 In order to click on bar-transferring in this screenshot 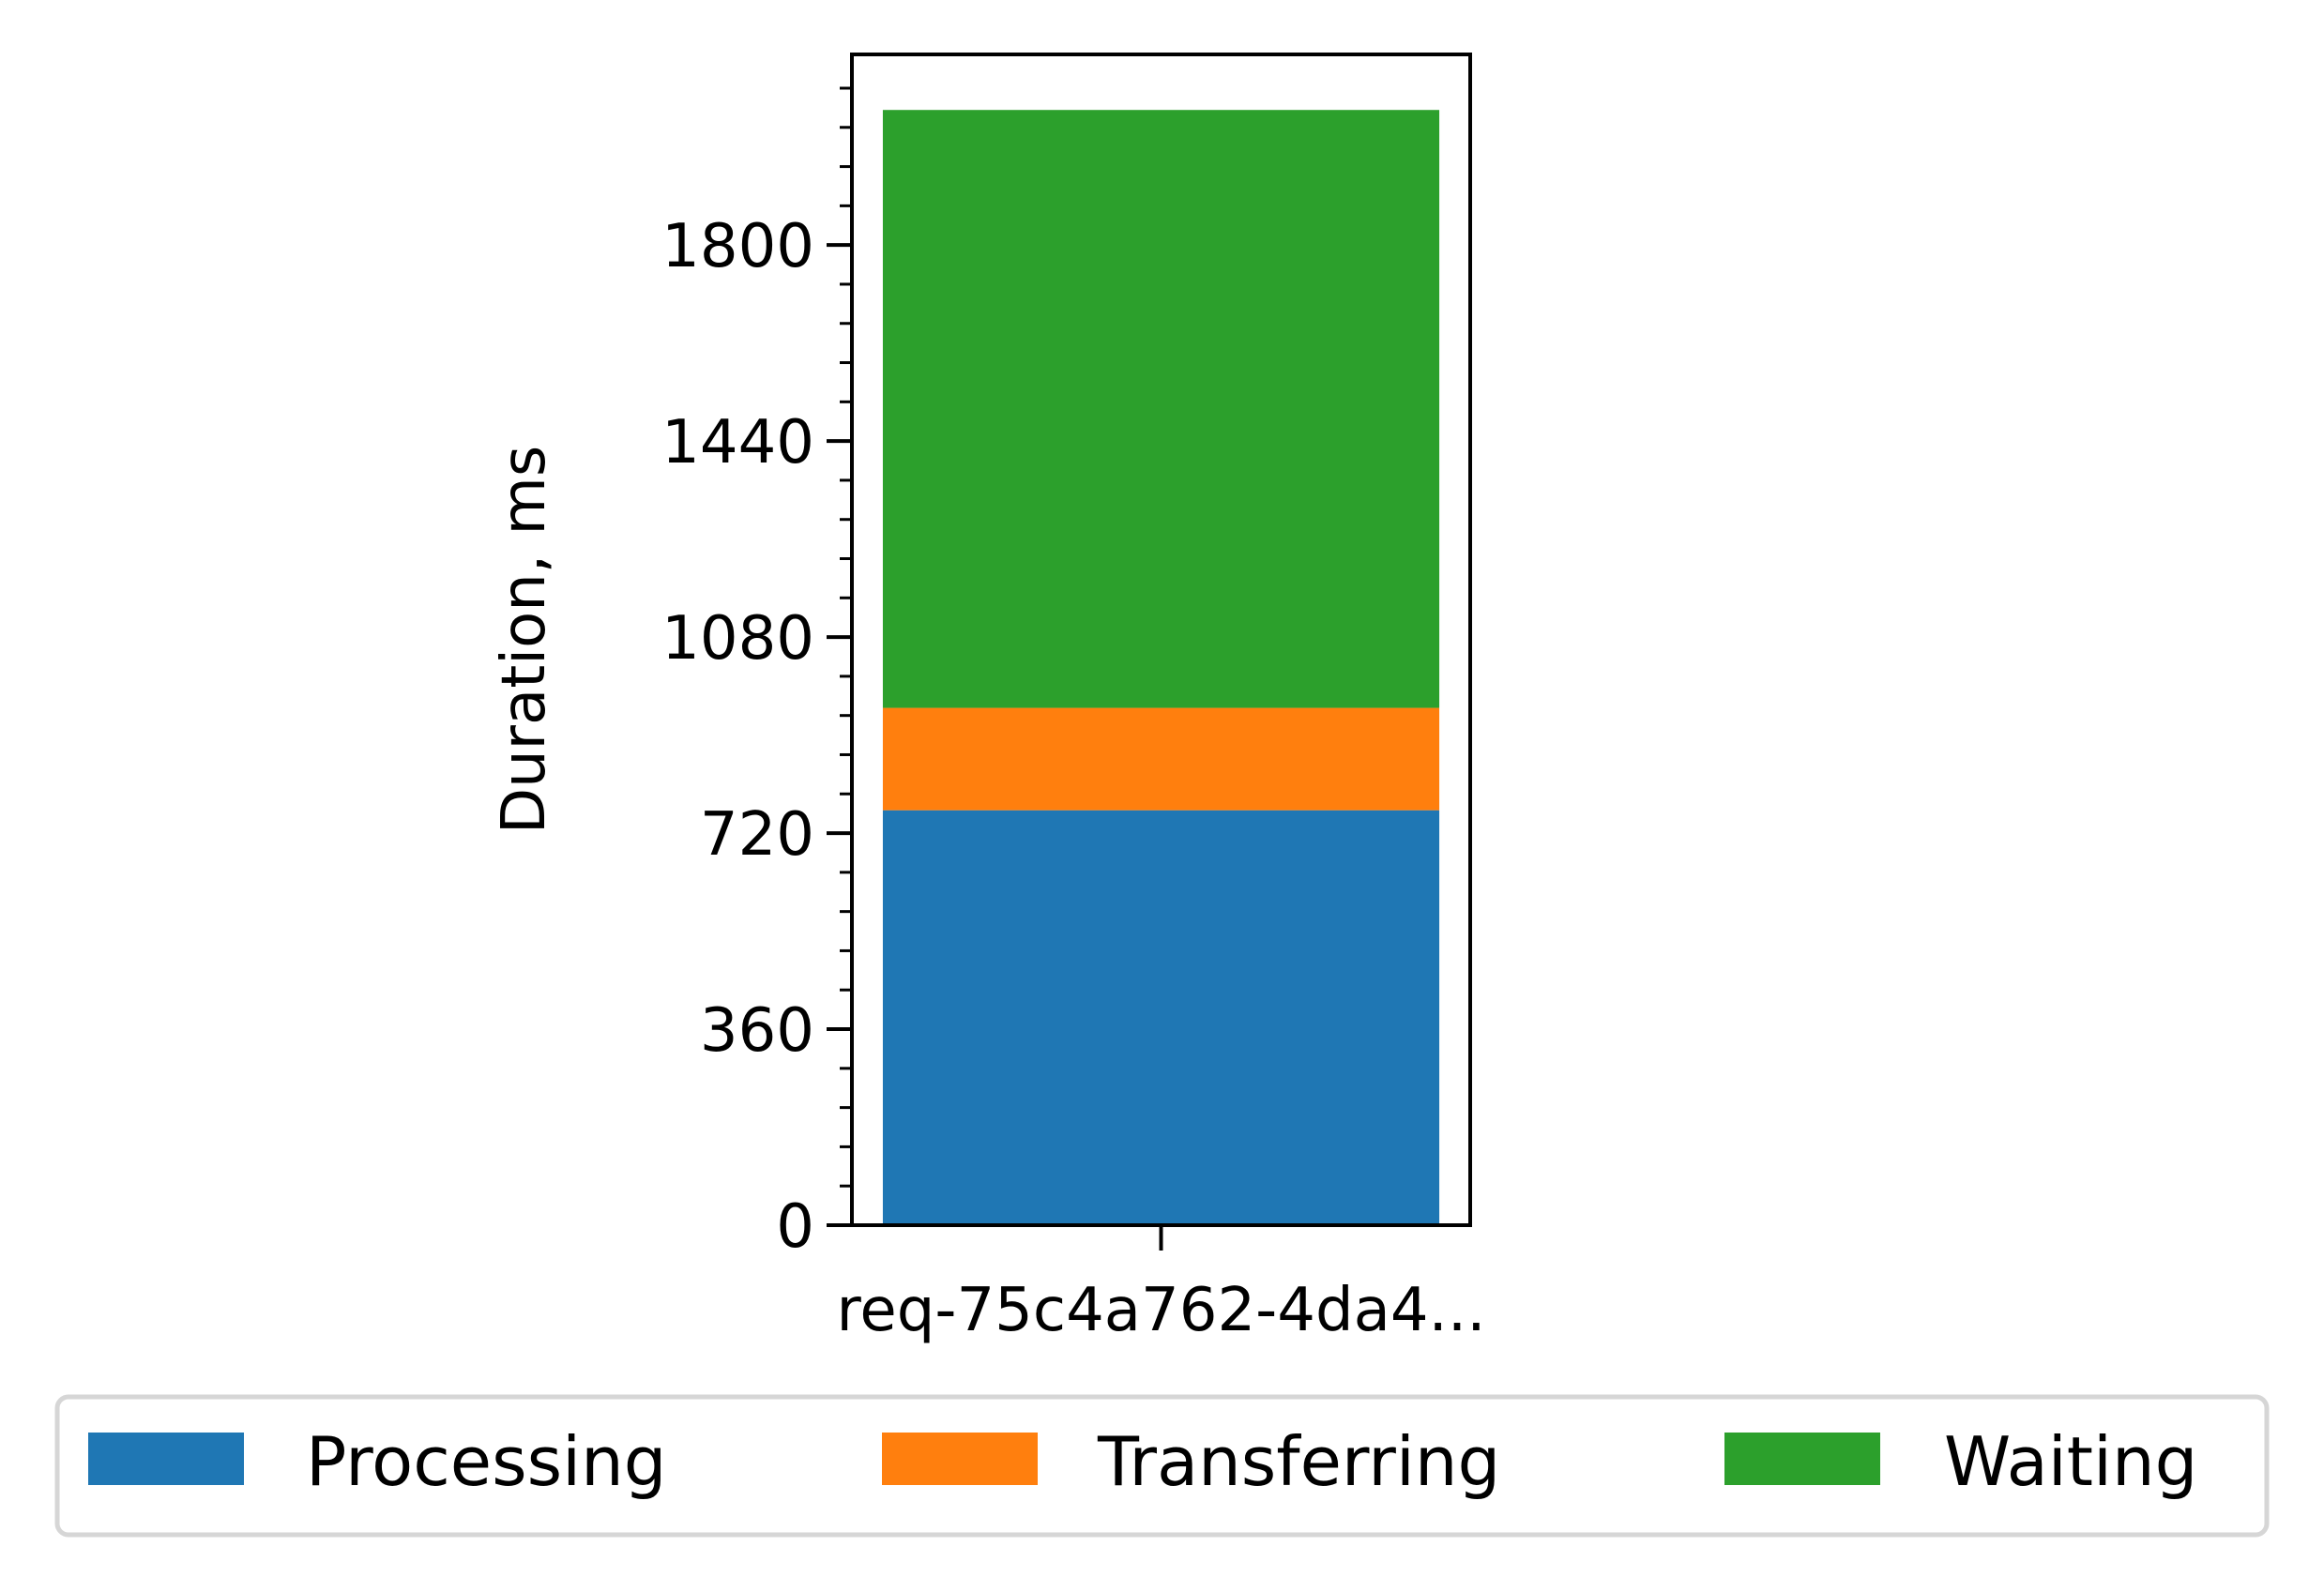, I will do `click(1161, 759)`.